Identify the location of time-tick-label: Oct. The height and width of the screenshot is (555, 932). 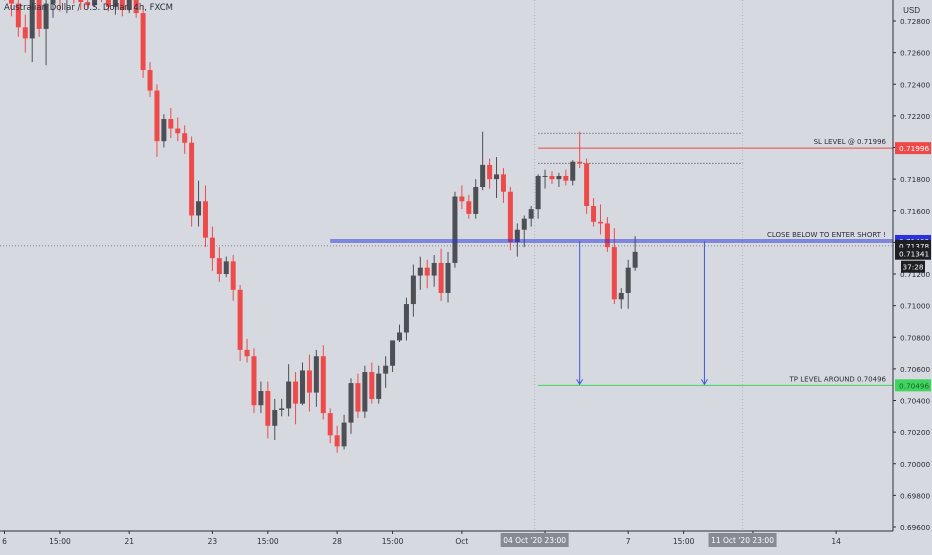
(461, 541).